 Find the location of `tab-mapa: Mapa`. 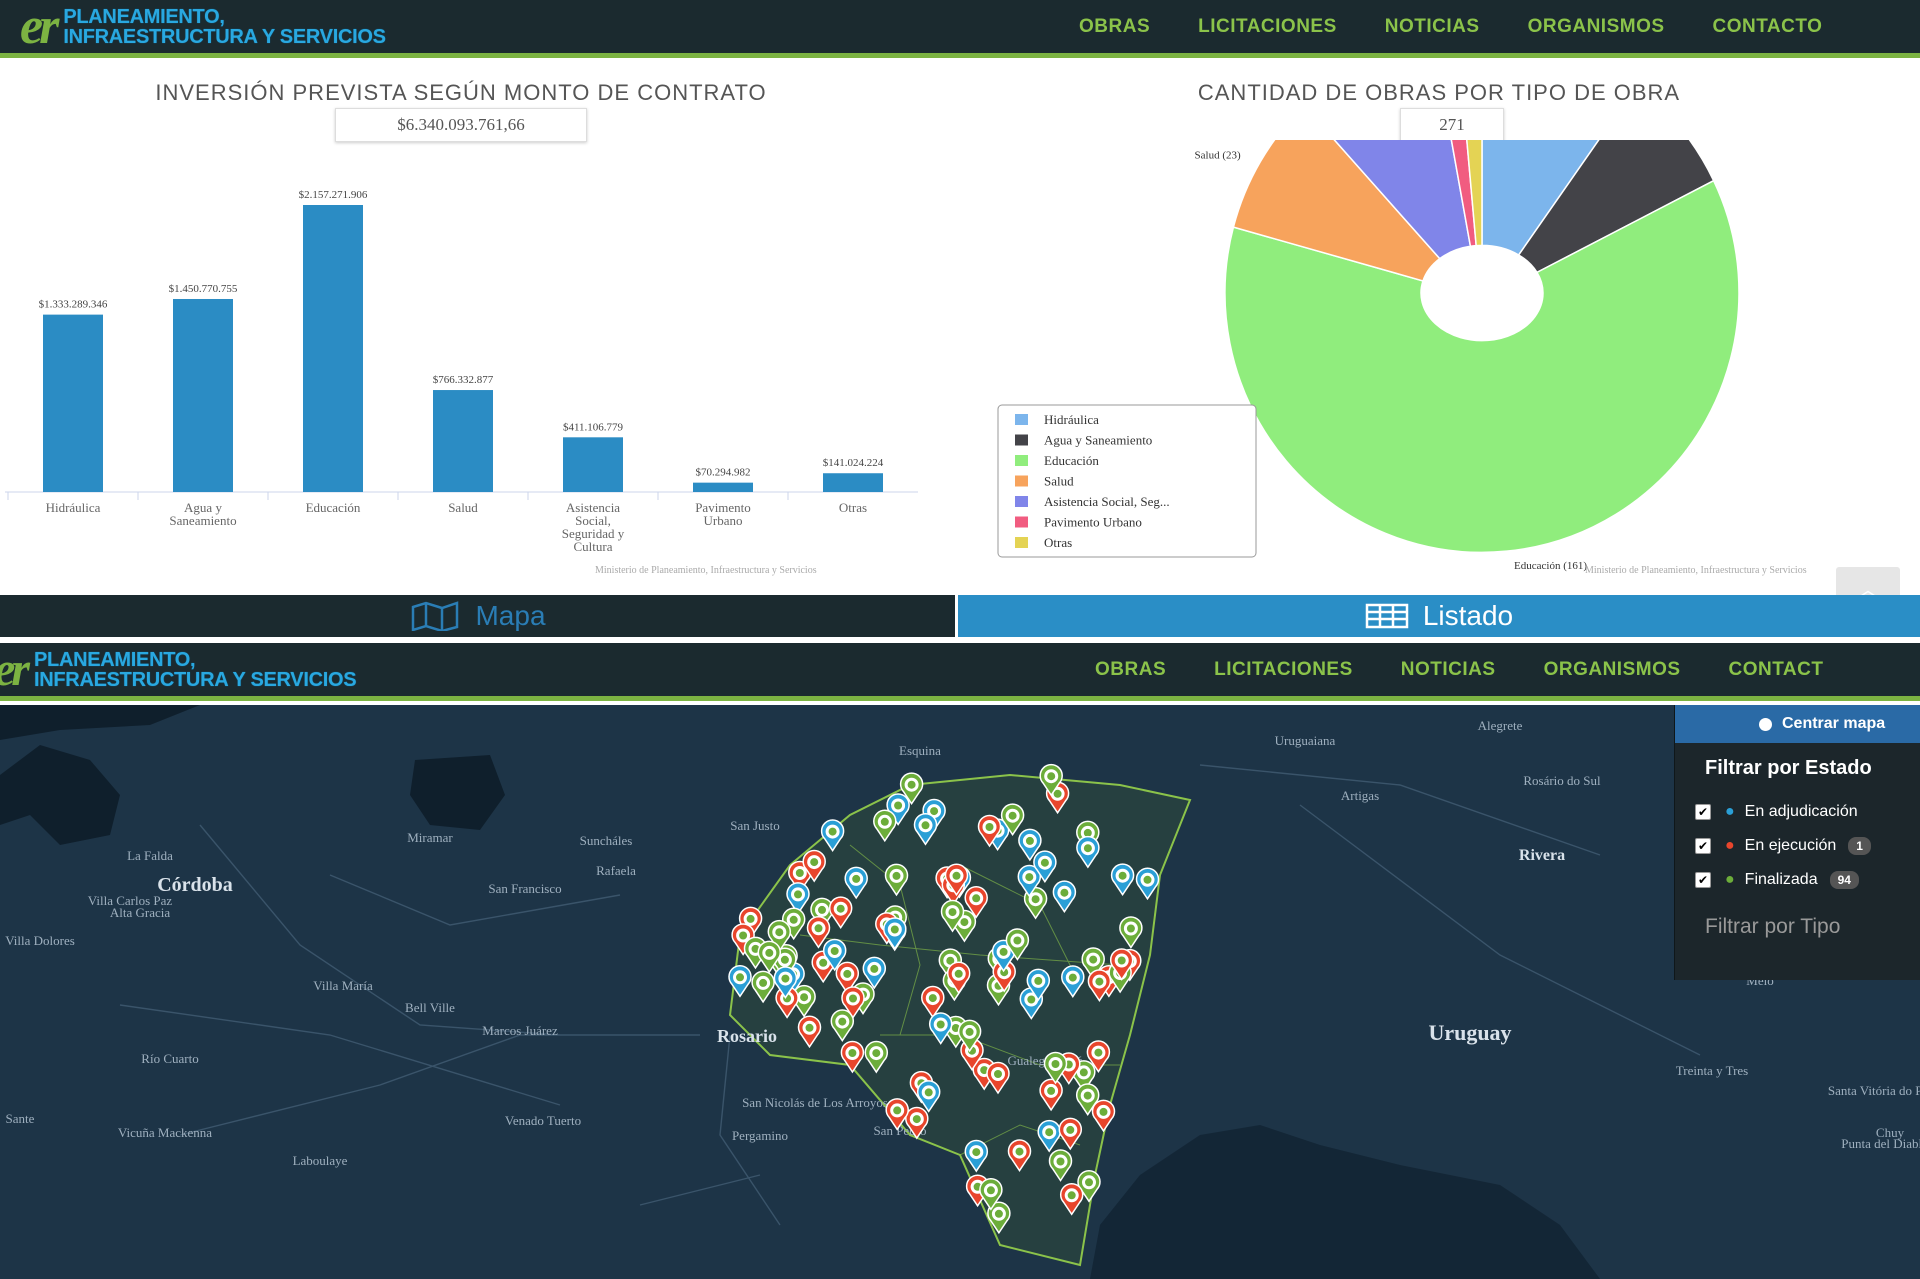

tab-mapa: Mapa is located at coordinates (477, 616).